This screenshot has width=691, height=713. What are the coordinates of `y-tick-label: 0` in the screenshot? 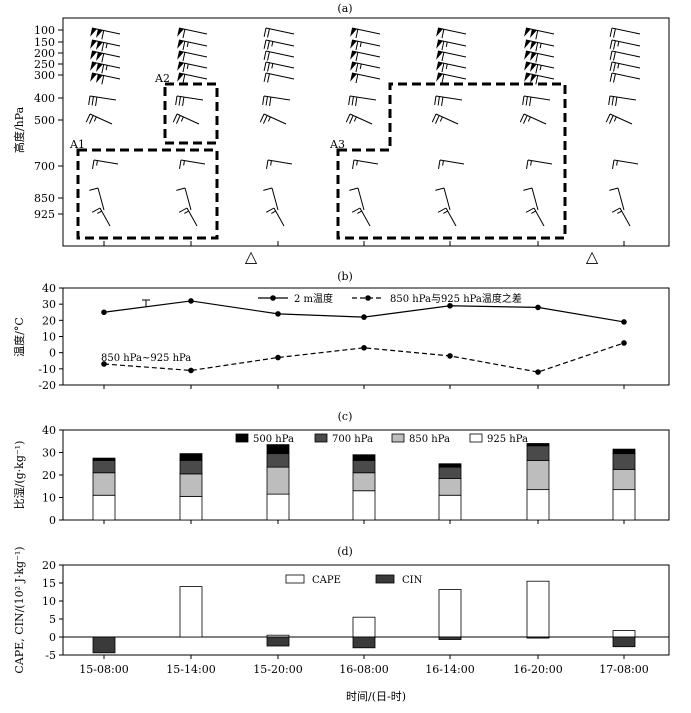 It's located at (52, 520).